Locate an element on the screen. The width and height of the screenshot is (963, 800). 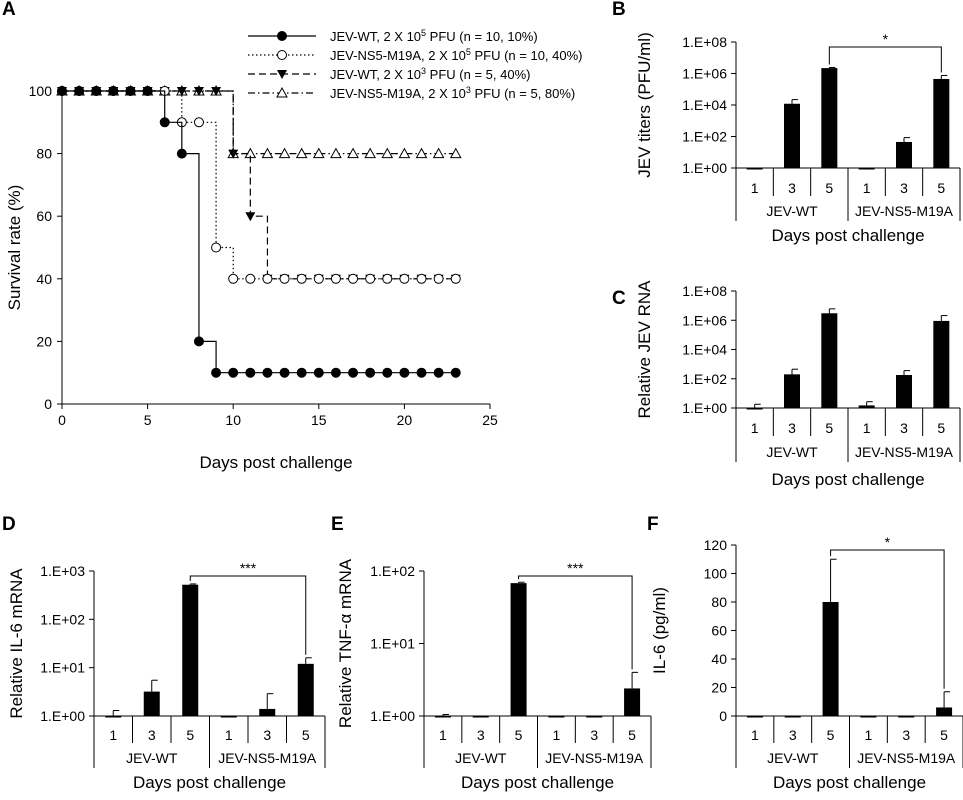
panel-b-y-tick-label: 1.E+02 is located at coordinates (704, 137).